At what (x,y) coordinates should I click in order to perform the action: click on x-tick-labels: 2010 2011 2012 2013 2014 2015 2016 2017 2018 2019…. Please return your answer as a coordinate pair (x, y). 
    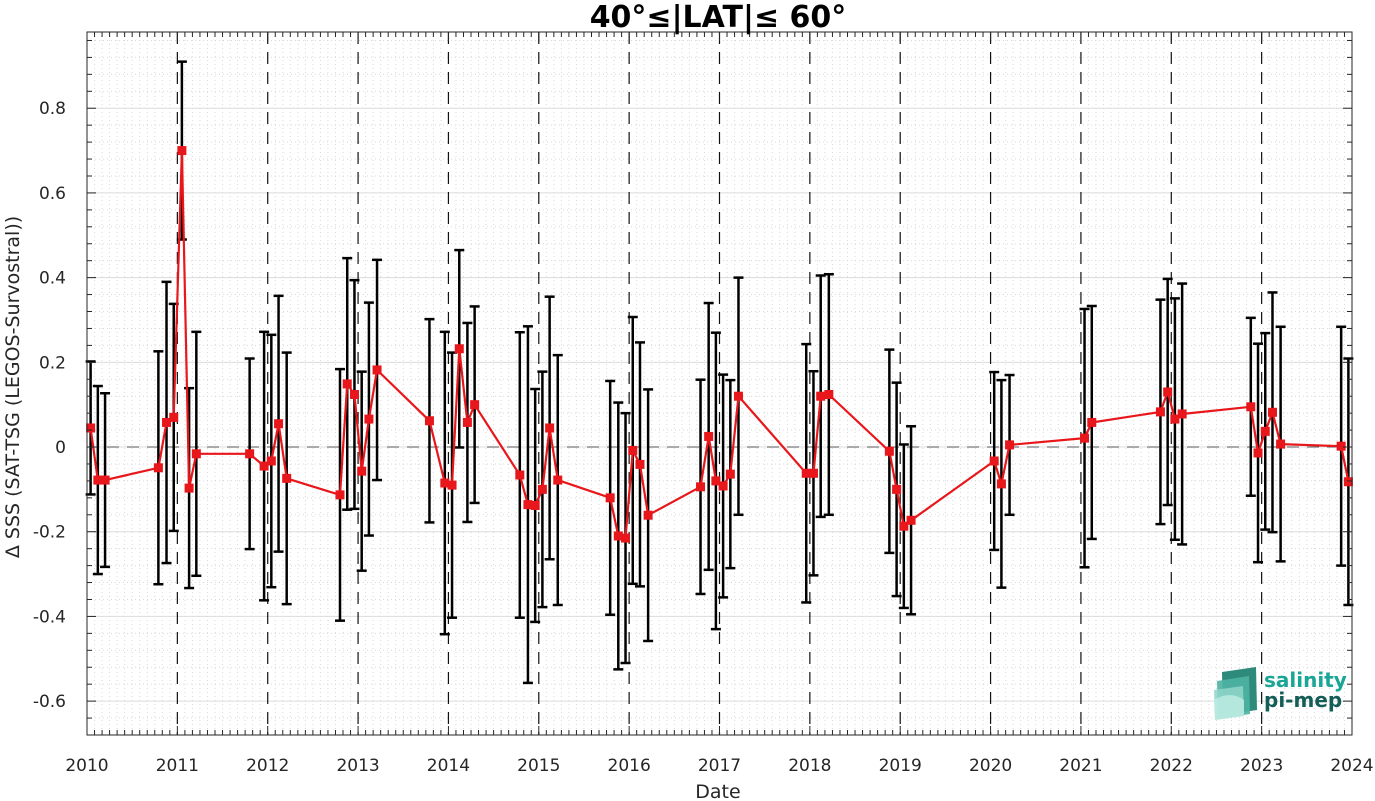
    Looking at the image, I should click on (719, 766).